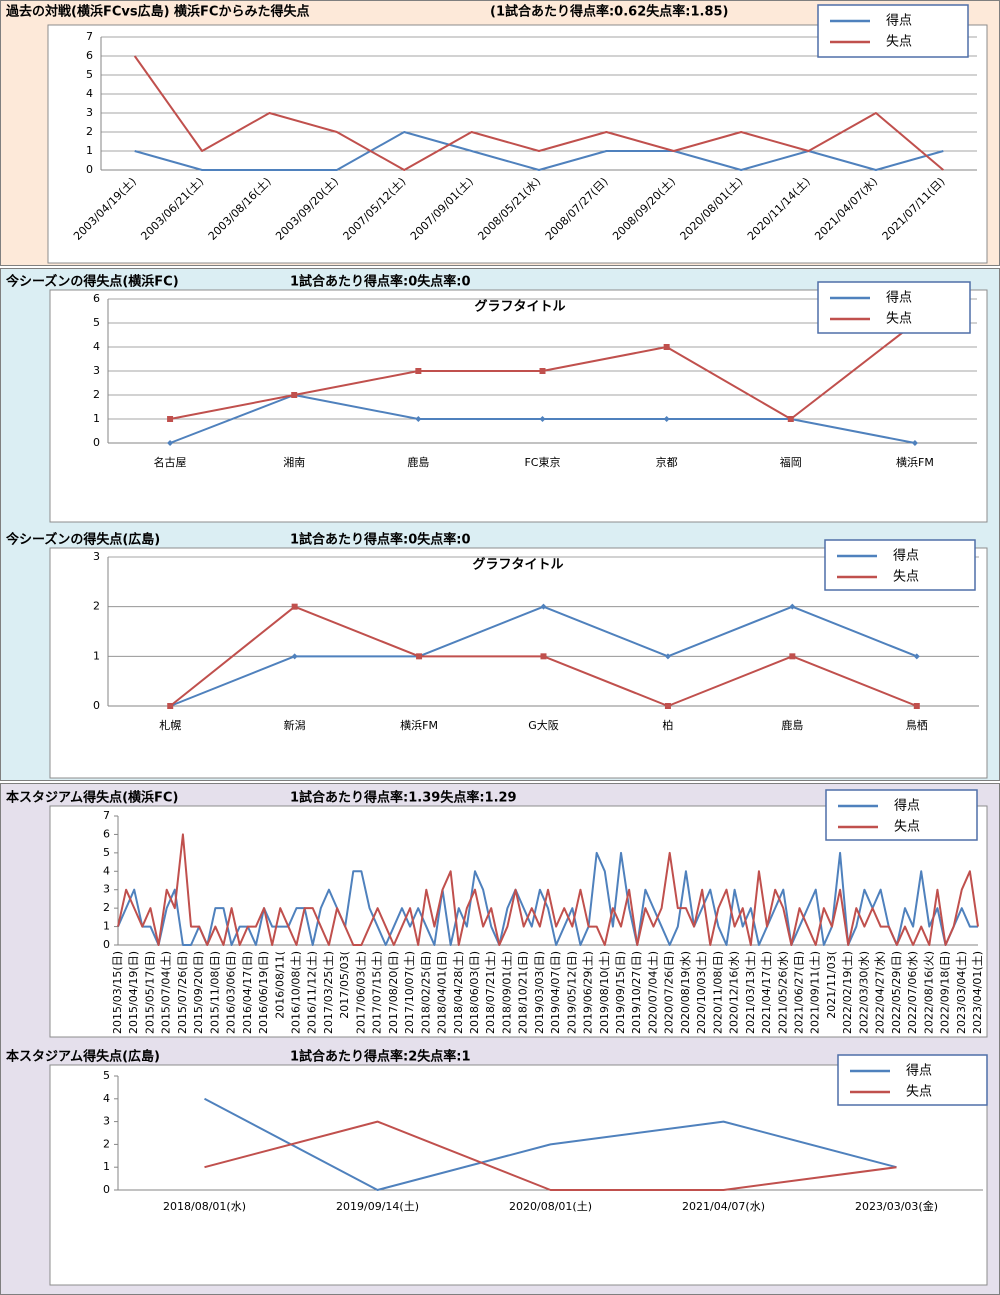  What do you see at coordinates (766, 992) in the screenshot?
I see `x-tick-label: 2021/04/17(土)` at bounding box center [766, 992].